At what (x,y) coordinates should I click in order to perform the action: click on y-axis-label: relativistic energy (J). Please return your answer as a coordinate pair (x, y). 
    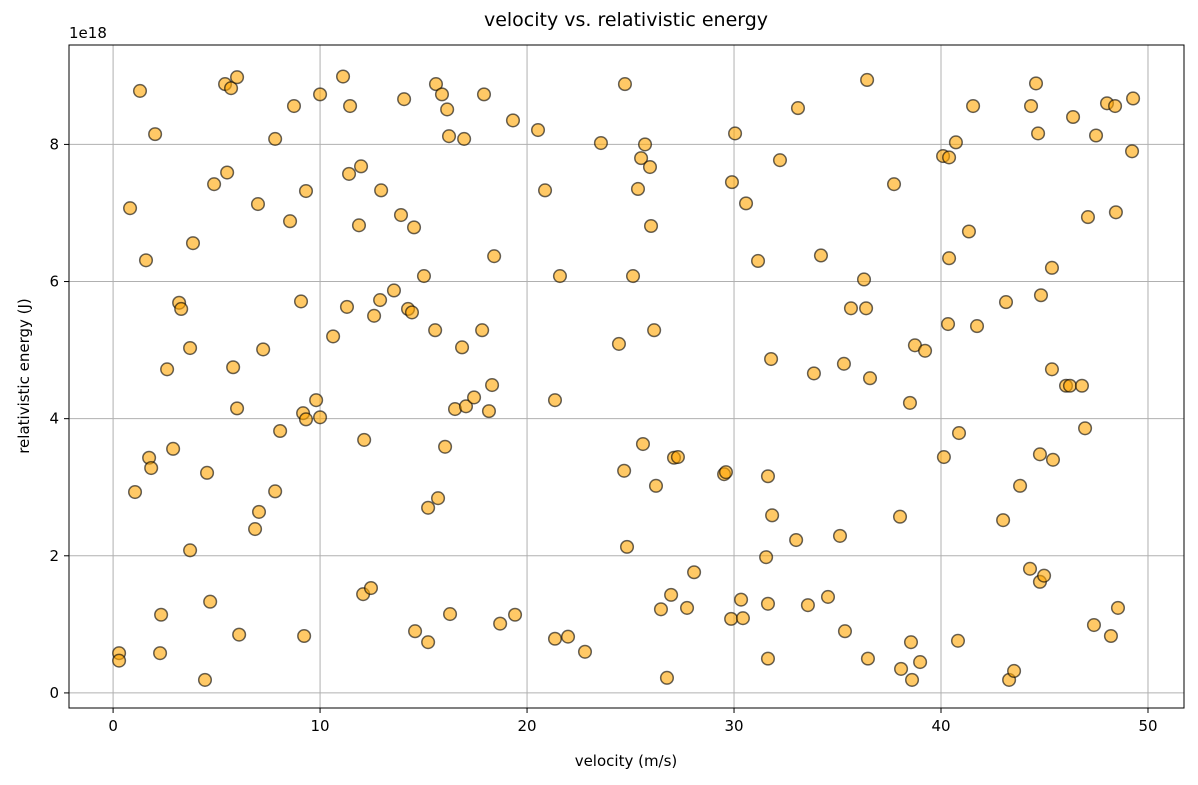
    Looking at the image, I should click on (24, 376).